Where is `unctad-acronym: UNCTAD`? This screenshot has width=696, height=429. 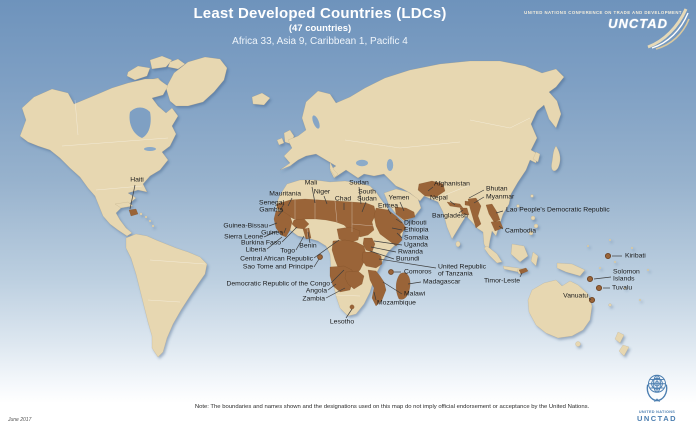
unctad-acronym: UNCTAD is located at coordinates (638, 23).